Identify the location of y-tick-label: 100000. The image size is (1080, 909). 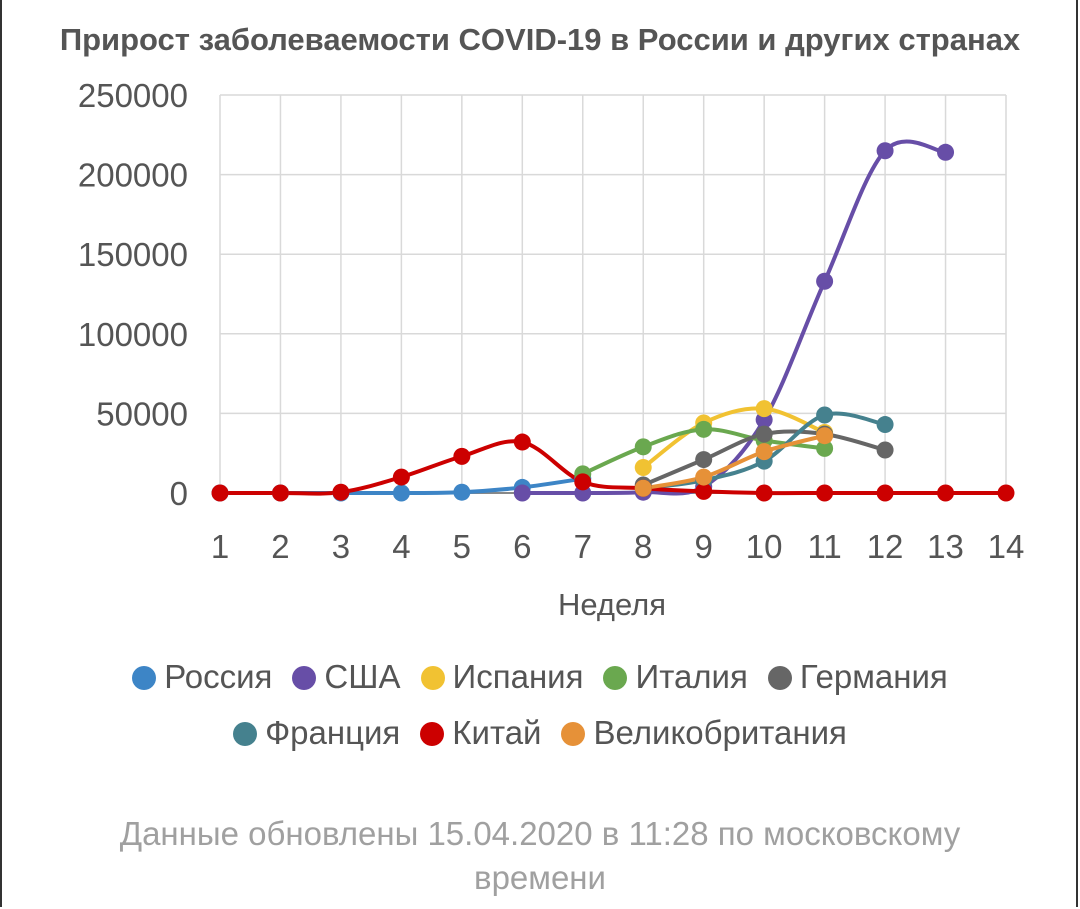
(133, 334).